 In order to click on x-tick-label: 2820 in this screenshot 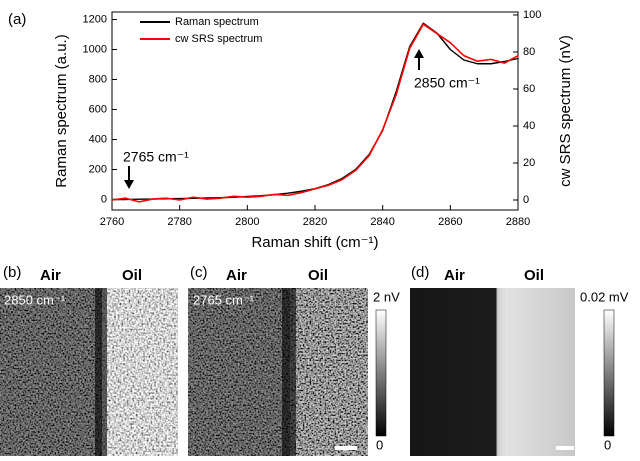, I will do `click(315, 222)`.